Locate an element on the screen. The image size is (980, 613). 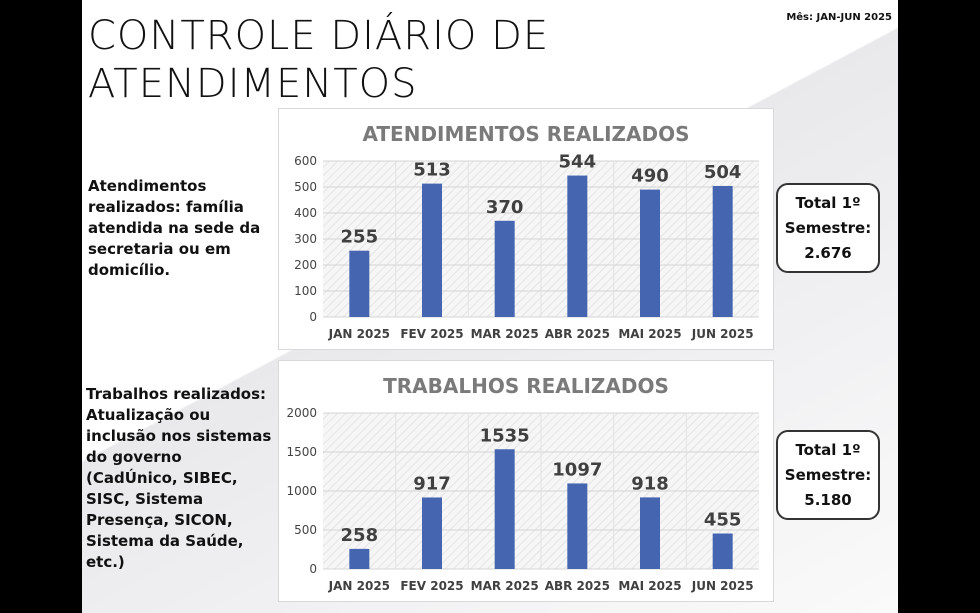
data-label: 258 is located at coordinates (360, 535).